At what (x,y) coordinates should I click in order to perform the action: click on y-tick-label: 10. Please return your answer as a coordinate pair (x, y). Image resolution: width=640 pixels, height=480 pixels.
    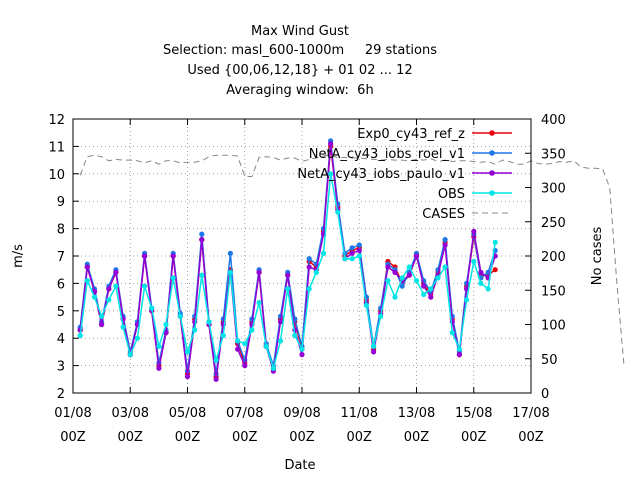
    Looking at the image, I should click on (56, 175).